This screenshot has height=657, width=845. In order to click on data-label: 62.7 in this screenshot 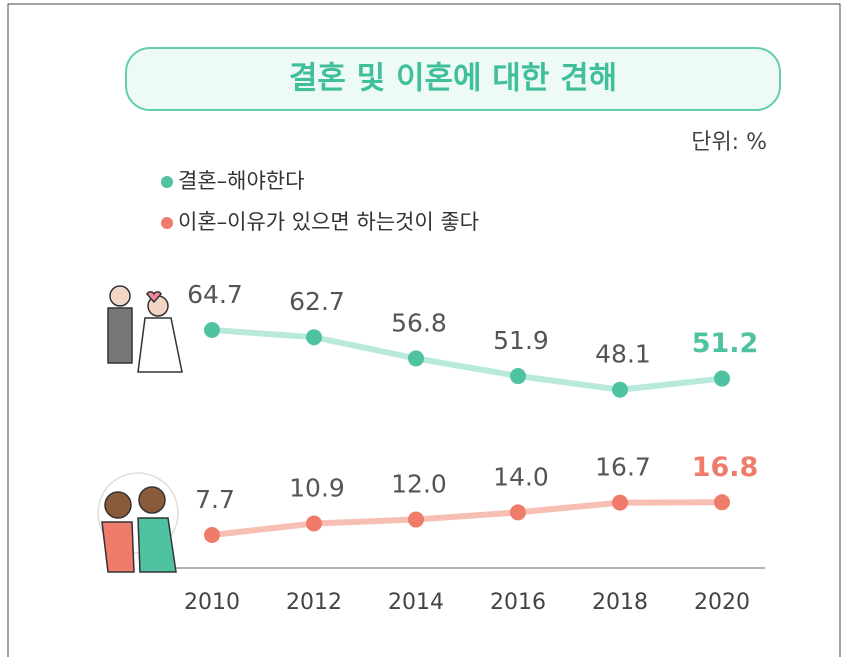, I will do `click(317, 301)`.